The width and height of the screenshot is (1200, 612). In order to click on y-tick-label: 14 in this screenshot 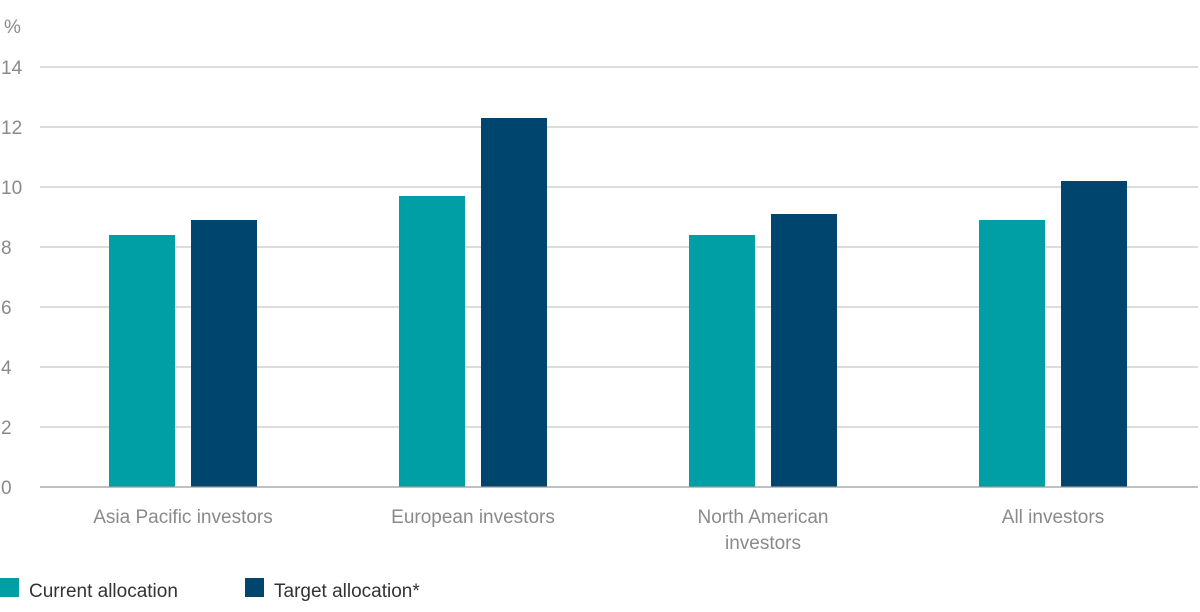, I will do `click(12, 68)`.